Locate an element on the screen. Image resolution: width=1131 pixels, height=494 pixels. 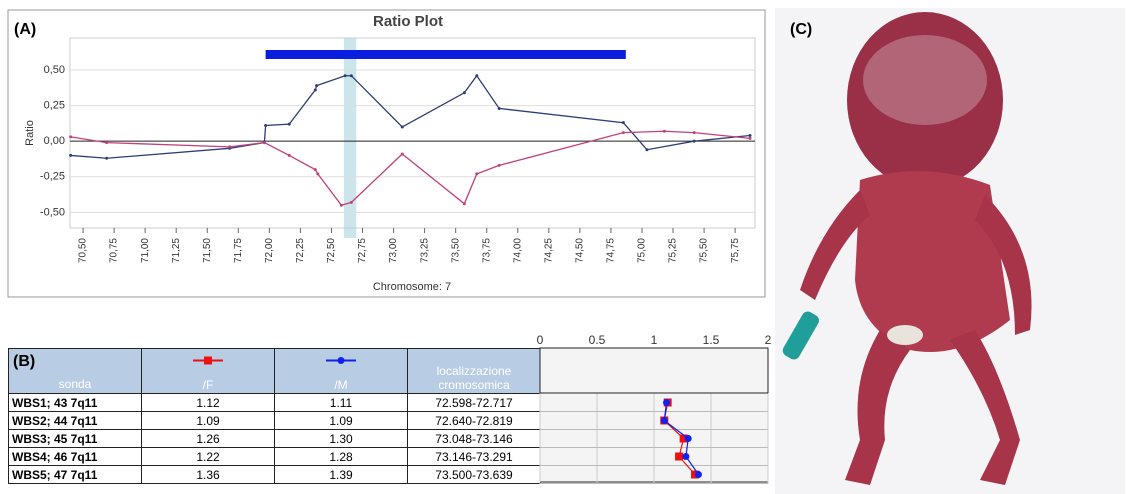
m-value: 1.28 is located at coordinates (341, 456).